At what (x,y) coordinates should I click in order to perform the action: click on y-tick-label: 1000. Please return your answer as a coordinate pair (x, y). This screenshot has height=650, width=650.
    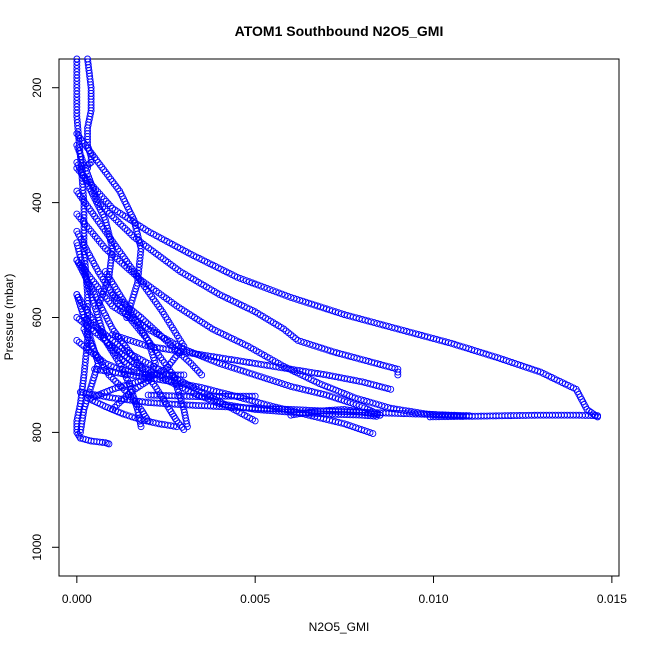
    Looking at the image, I should click on (37, 547).